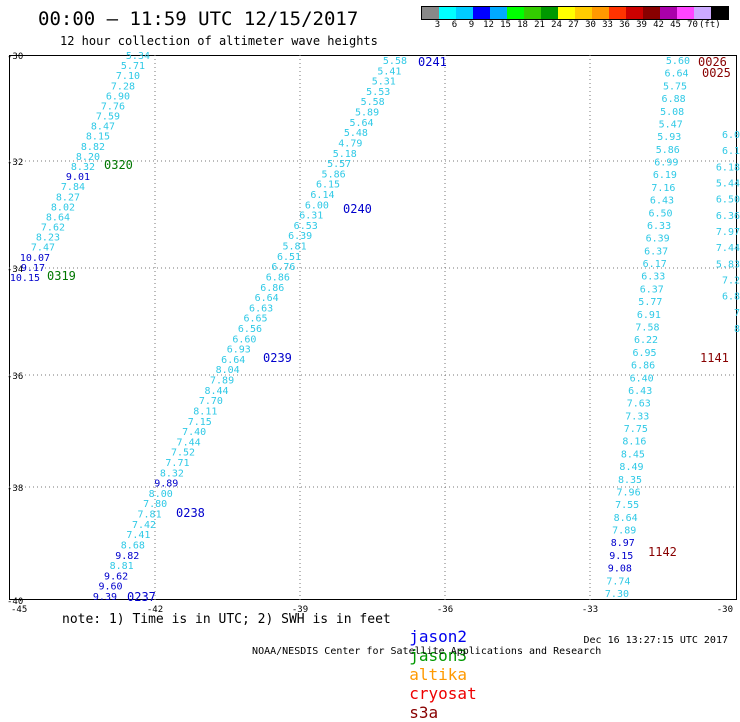  What do you see at coordinates (658, 25) in the screenshot?
I see `colorbar-tick: 42` at bounding box center [658, 25].